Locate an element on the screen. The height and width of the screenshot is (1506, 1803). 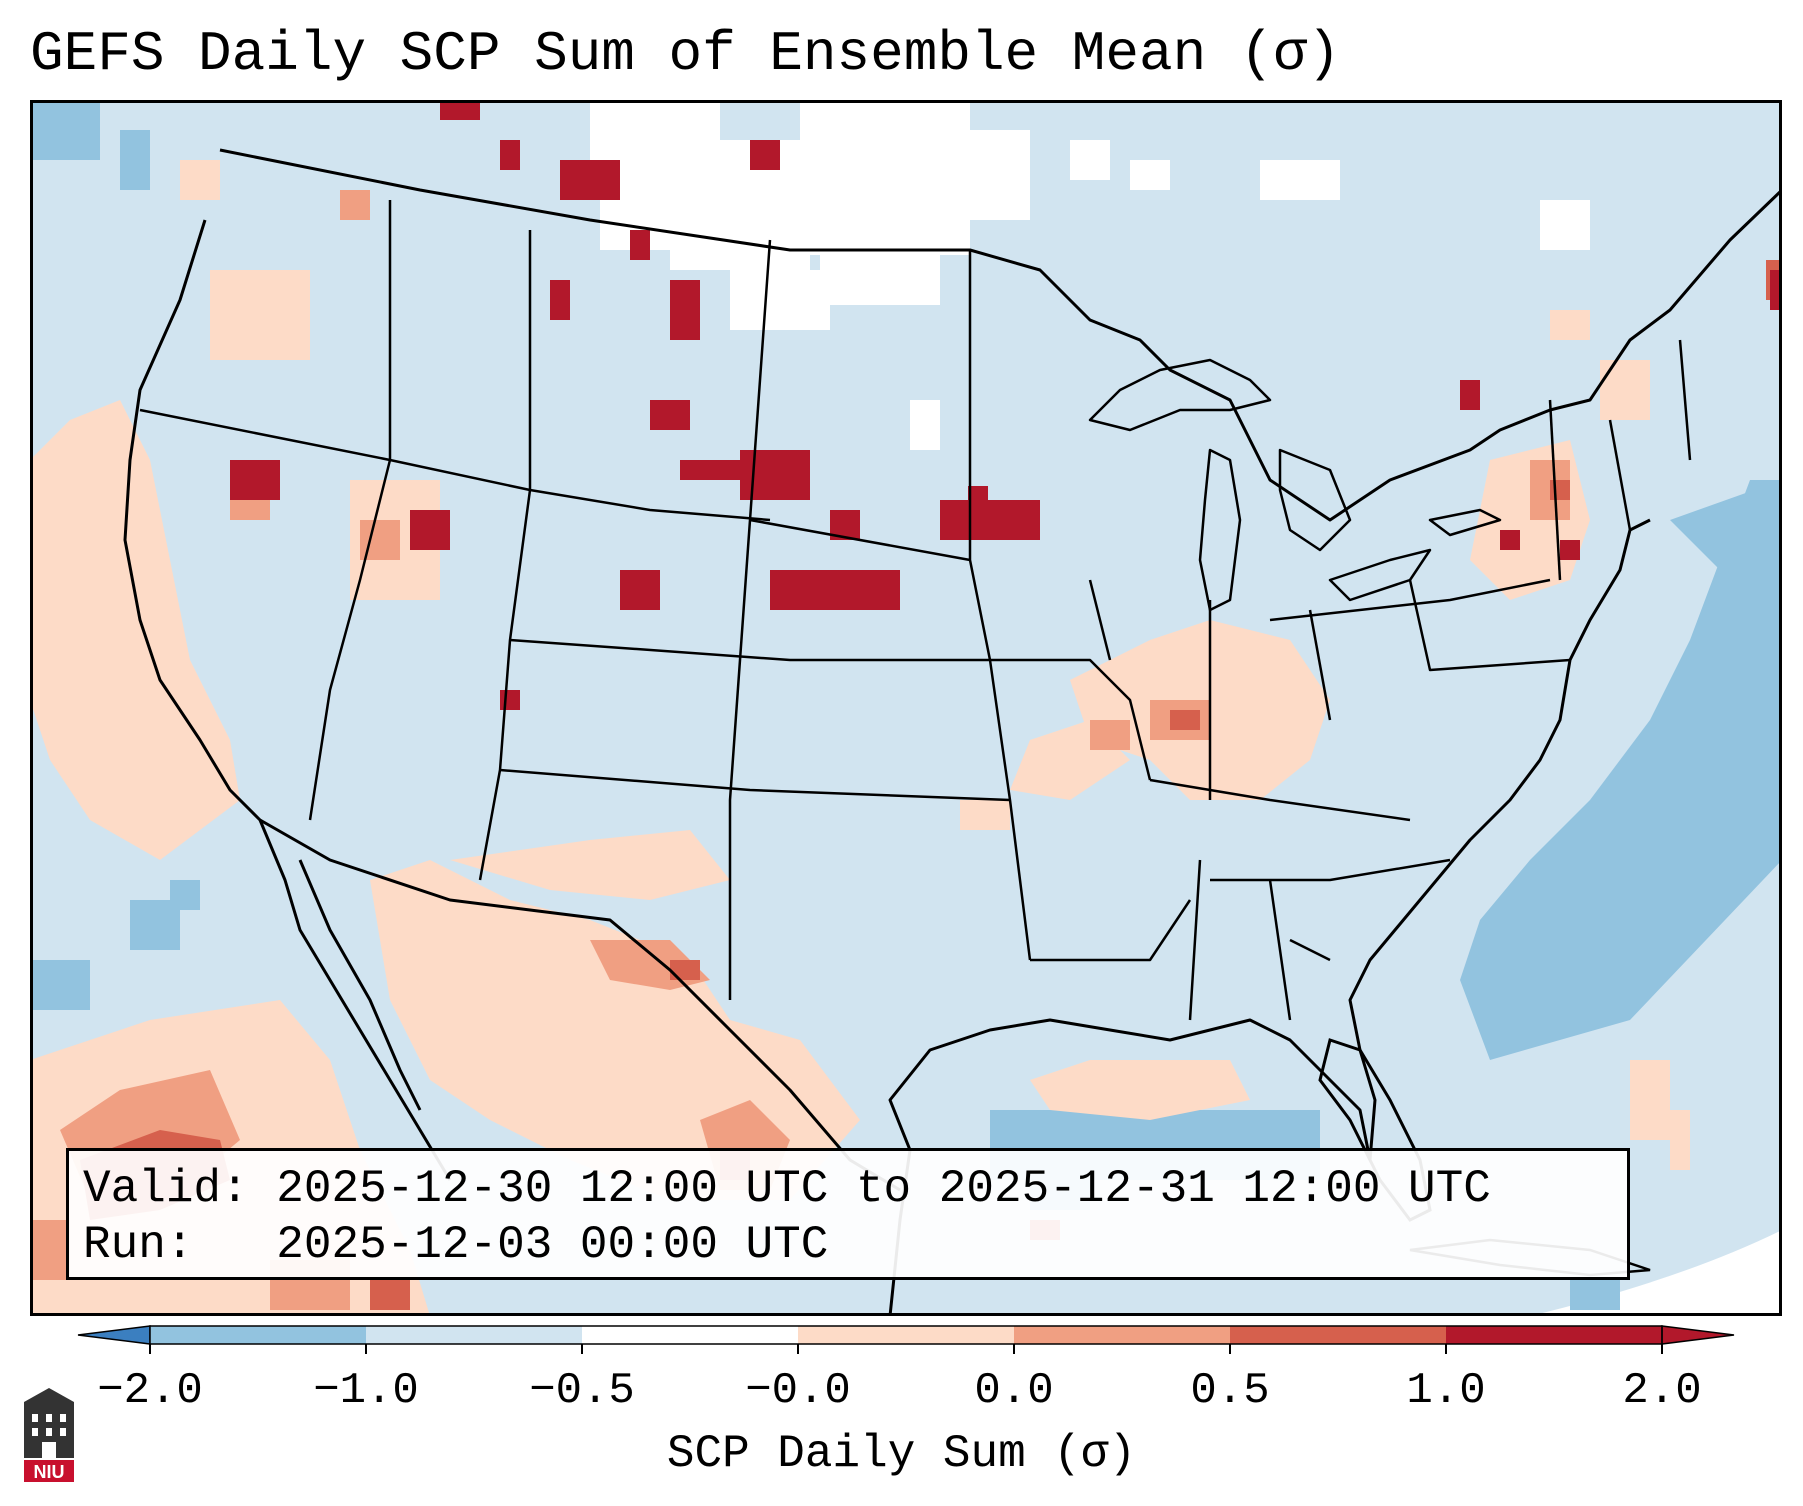
colorbar: −2.0 −1.0 −0.5 −0.0 0.0 0.5 1.0 2.0 is located at coordinates (906, 1370).